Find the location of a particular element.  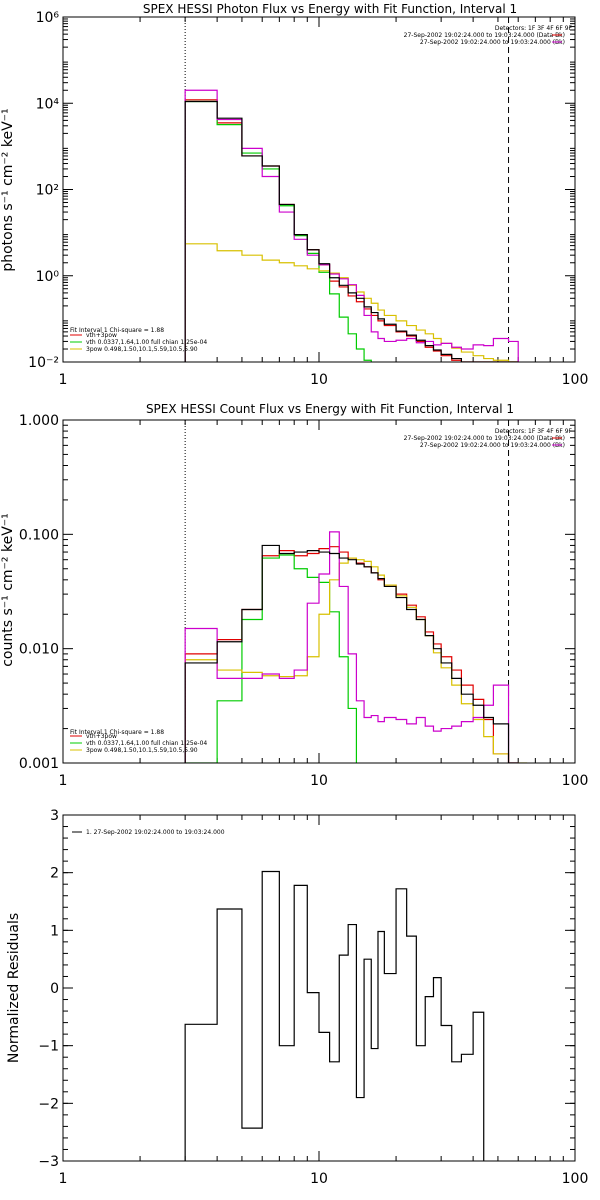

y-tick-label: 10⁴ is located at coordinates (48, 104).